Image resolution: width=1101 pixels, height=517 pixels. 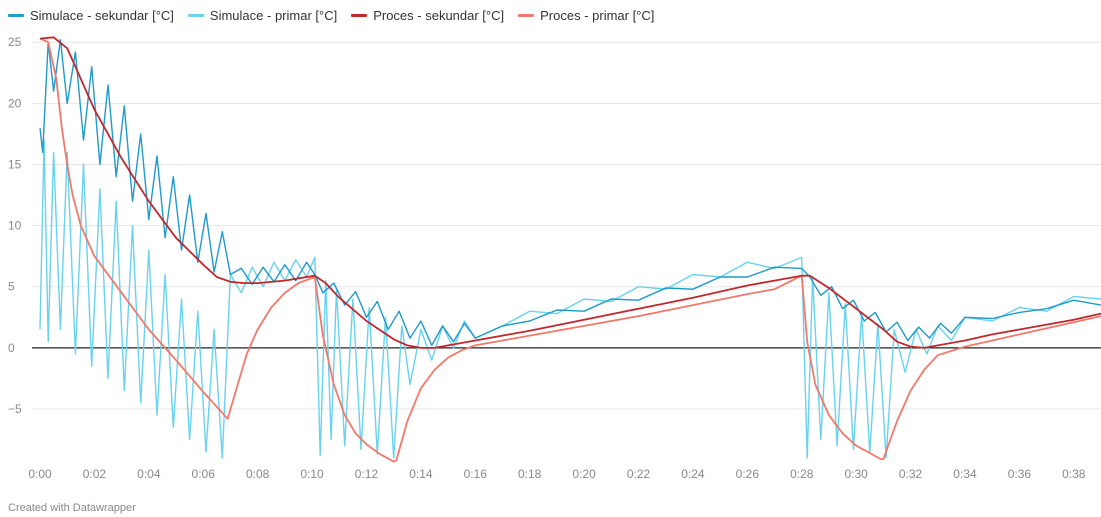 I want to click on x-tick-label: 0:28, so click(x=802, y=474).